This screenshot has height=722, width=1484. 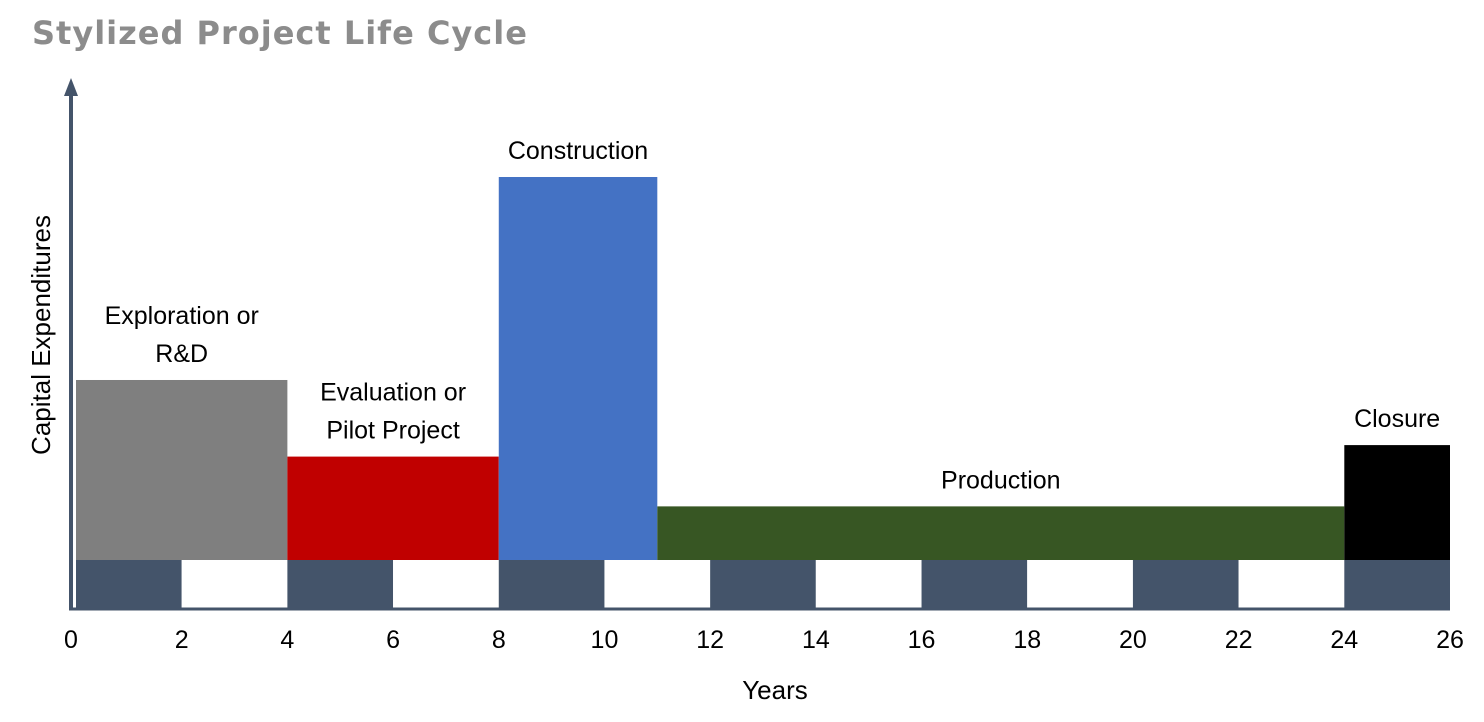 What do you see at coordinates (922, 640) in the screenshot?
I see `x-tick-16: 16` at bounding box center [922, 640].